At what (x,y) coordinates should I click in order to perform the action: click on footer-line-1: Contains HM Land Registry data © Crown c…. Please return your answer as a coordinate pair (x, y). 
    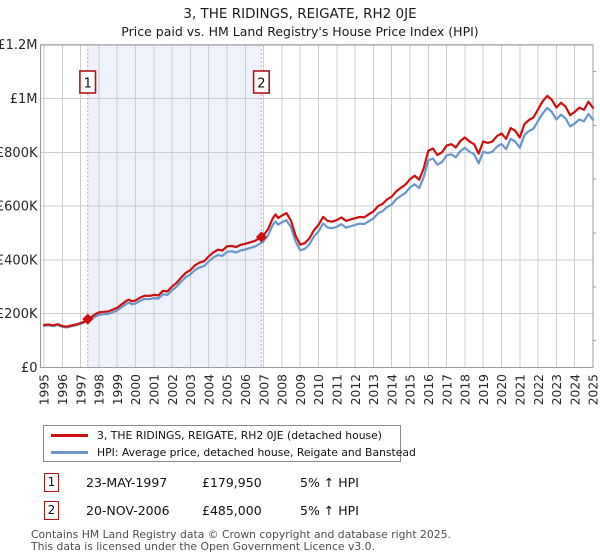
    Looking at the image, I should click on (241, 534).